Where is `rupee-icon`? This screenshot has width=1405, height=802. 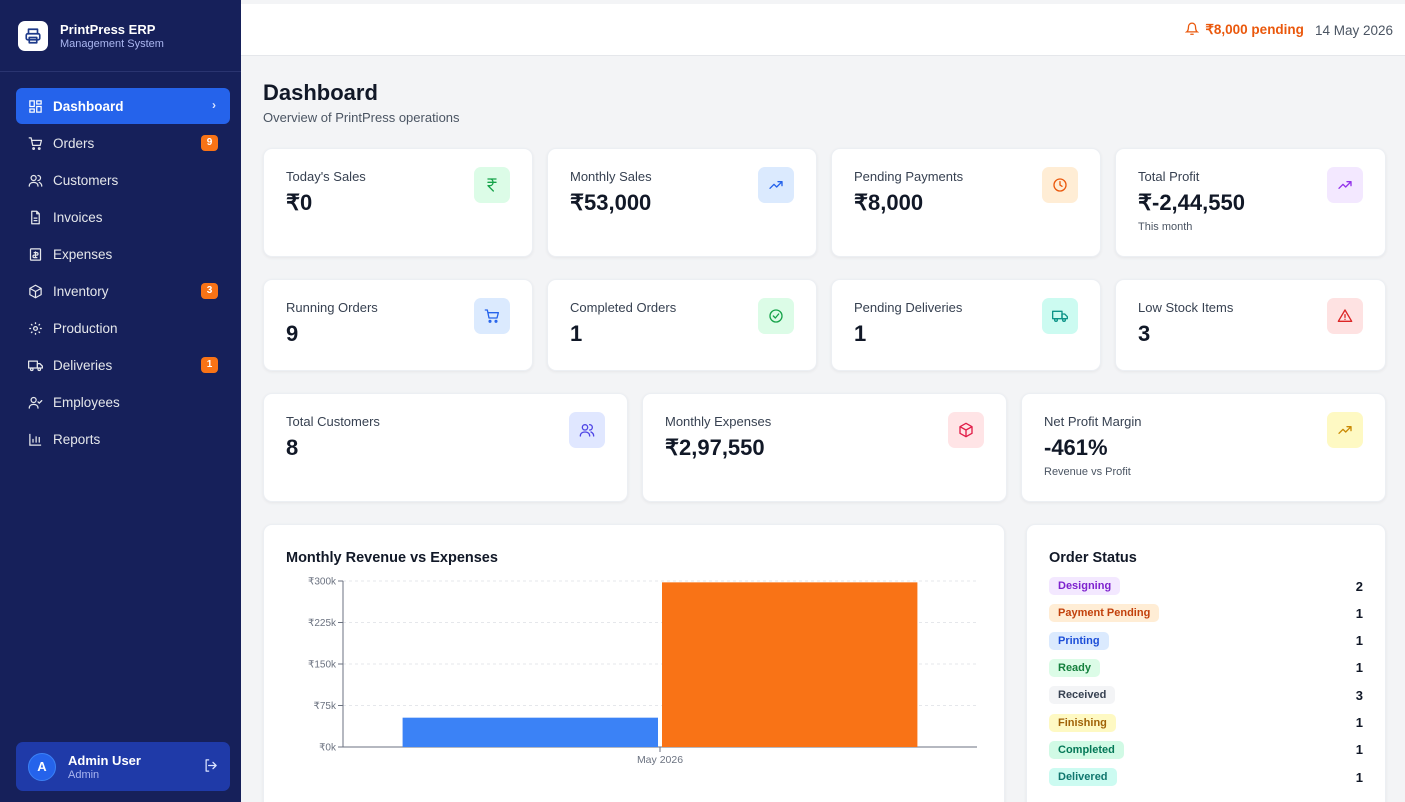 rupee-icon is located at coordinates (492, 185).